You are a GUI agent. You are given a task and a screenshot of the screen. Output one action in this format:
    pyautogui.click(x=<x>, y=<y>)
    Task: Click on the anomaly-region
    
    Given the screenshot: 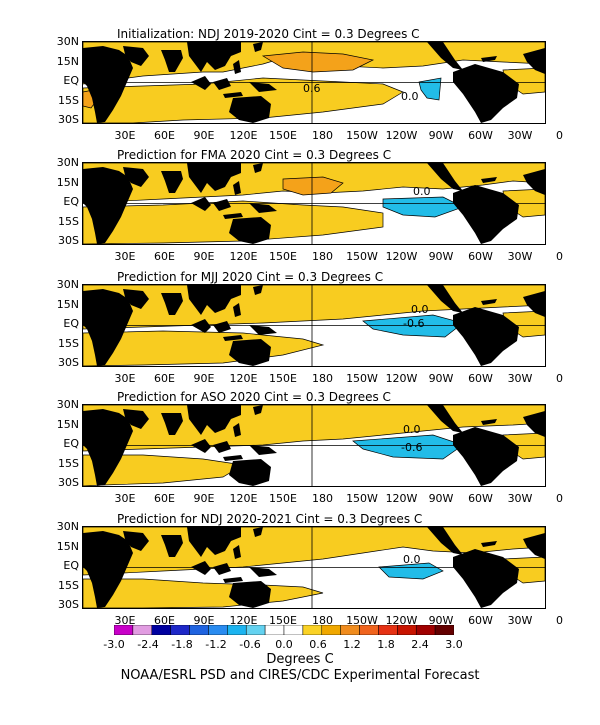 What is the action you would take?
    pyautogui.click(x=164, y=470)
    